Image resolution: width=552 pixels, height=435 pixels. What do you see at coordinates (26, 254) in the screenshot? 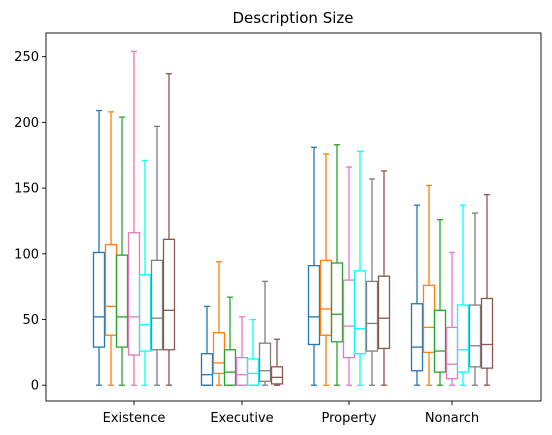
I see `y-tick-label: 100` at bounding box center [26, 254].